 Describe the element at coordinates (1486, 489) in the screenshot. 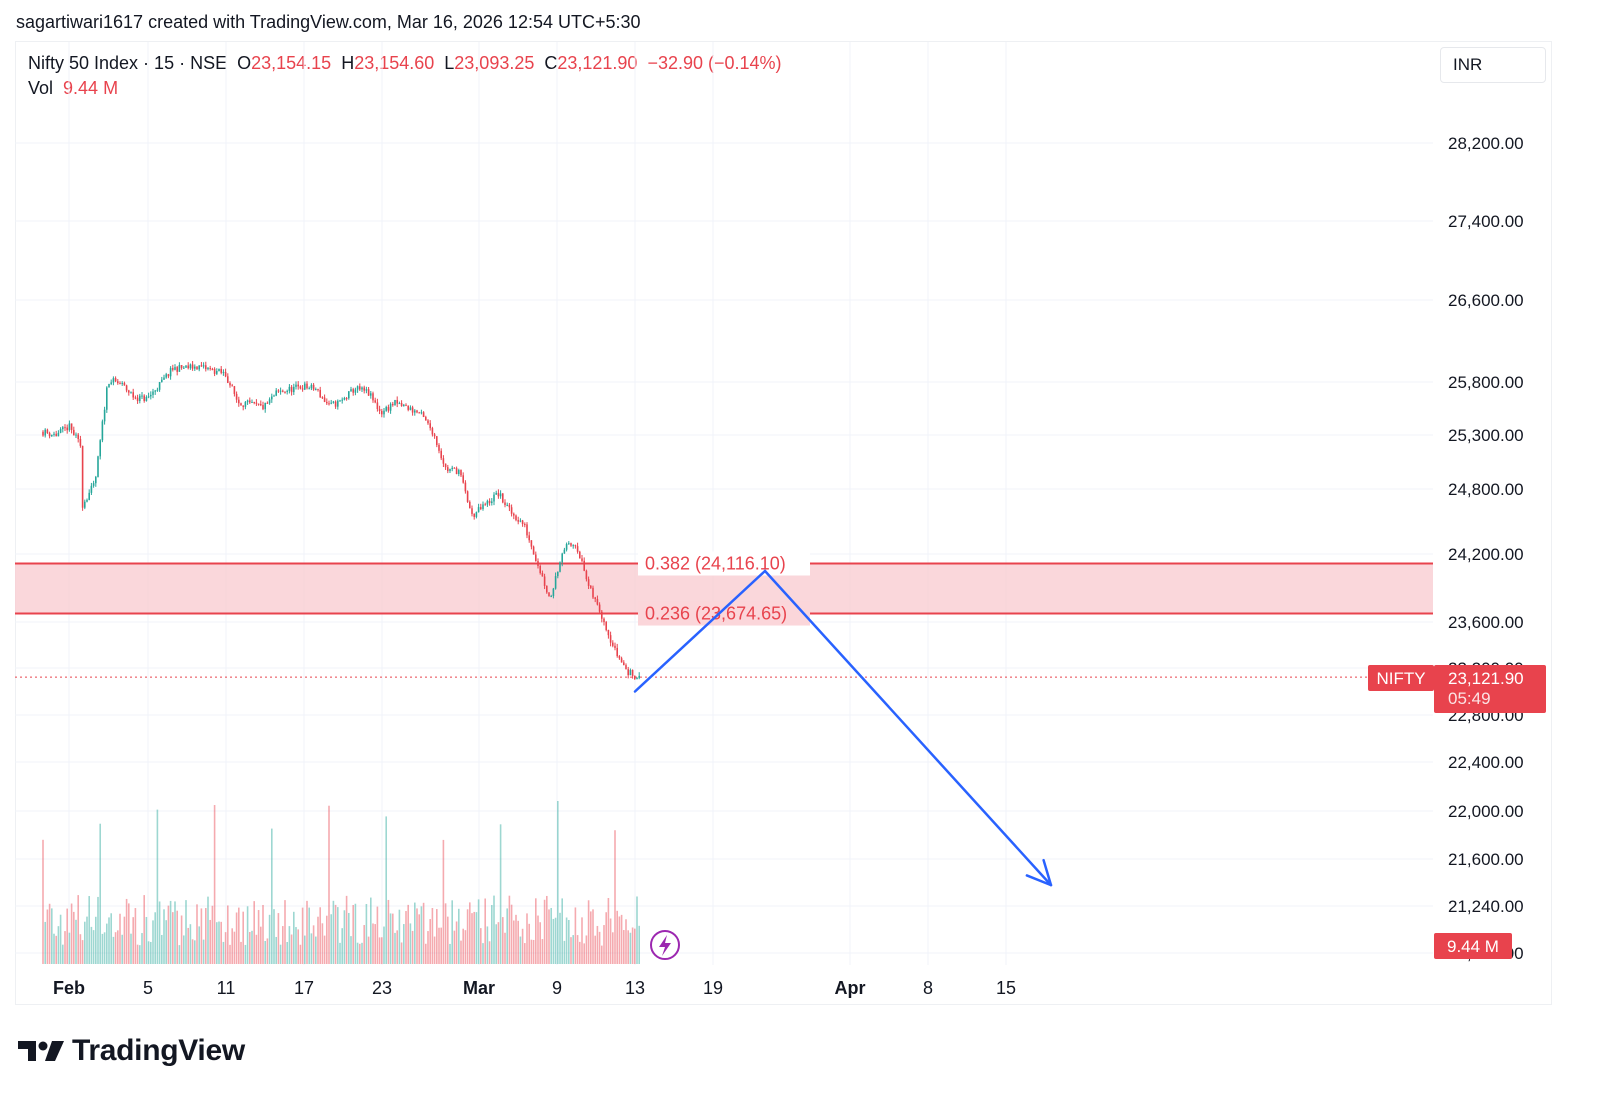

I see `y-tick-label: 24,800.00` at that location.